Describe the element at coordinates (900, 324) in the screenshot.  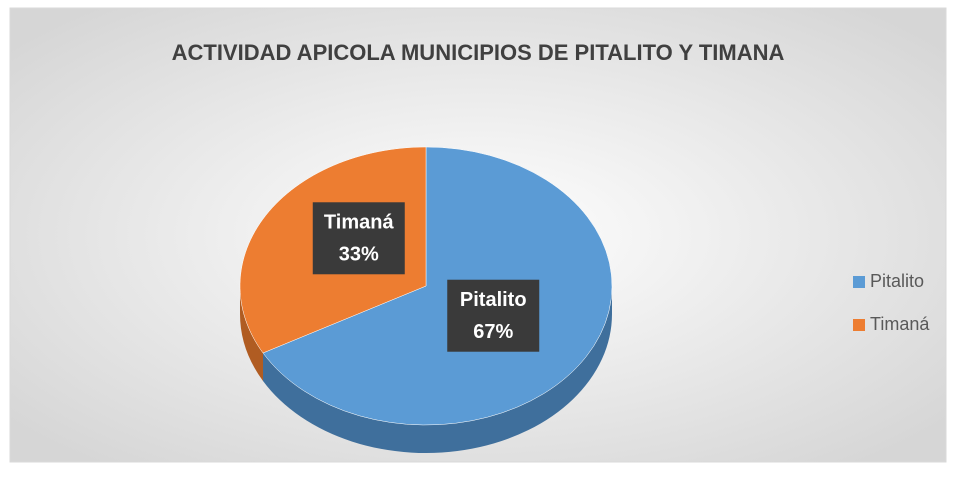
I see `legend-label: Timaná` at that location.